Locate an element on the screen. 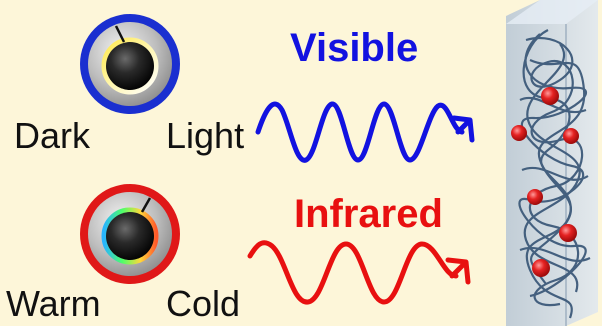 Image resolution: width=602 pixels, height=326 pixels. infrared-wave is located at coordinates (353, 272).